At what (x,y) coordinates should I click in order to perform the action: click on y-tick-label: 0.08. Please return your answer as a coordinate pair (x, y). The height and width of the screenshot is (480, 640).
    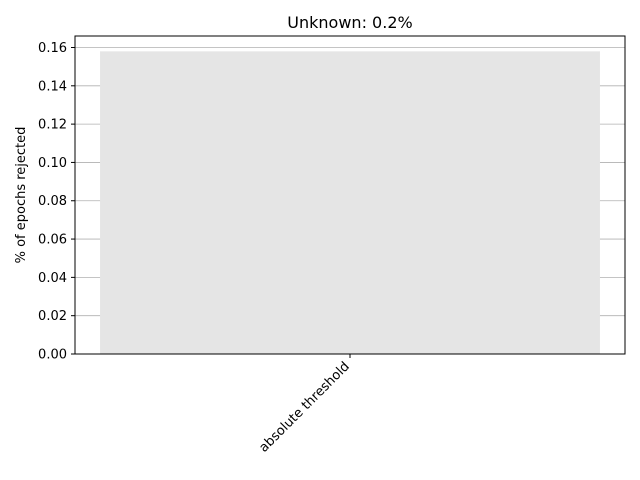
    Looking at the image, I should click on (52, 201).